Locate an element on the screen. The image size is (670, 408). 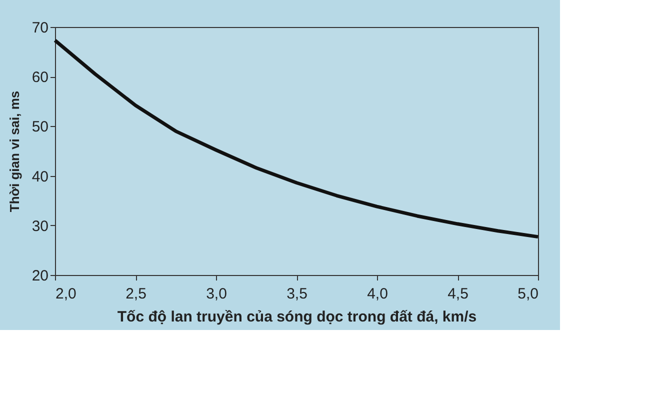
x-tick-label: 4,0 is located at coordinates (377, 294).